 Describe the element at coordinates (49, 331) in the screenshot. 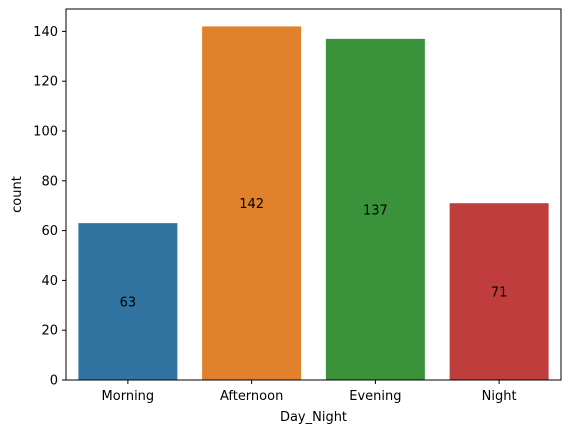

I see `y-tick-label: 20` at that location.